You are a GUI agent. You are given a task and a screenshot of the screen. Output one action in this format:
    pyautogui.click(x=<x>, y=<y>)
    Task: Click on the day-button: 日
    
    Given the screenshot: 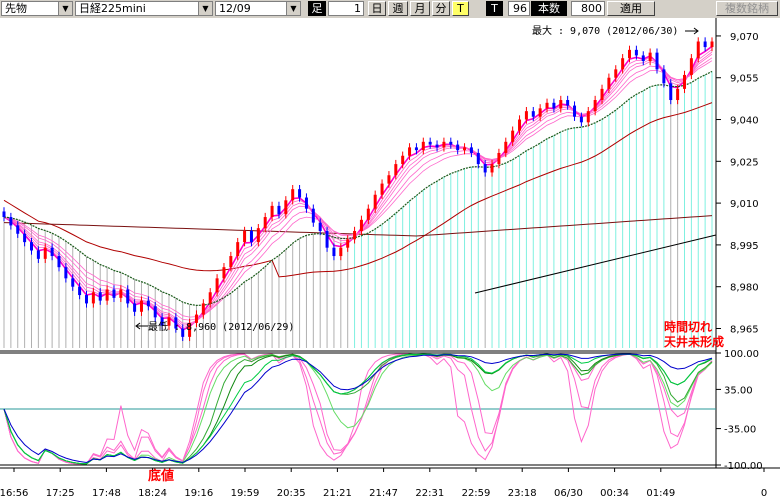 What is the action you would take?
    pyautogui.click(x=377, y=8)
    